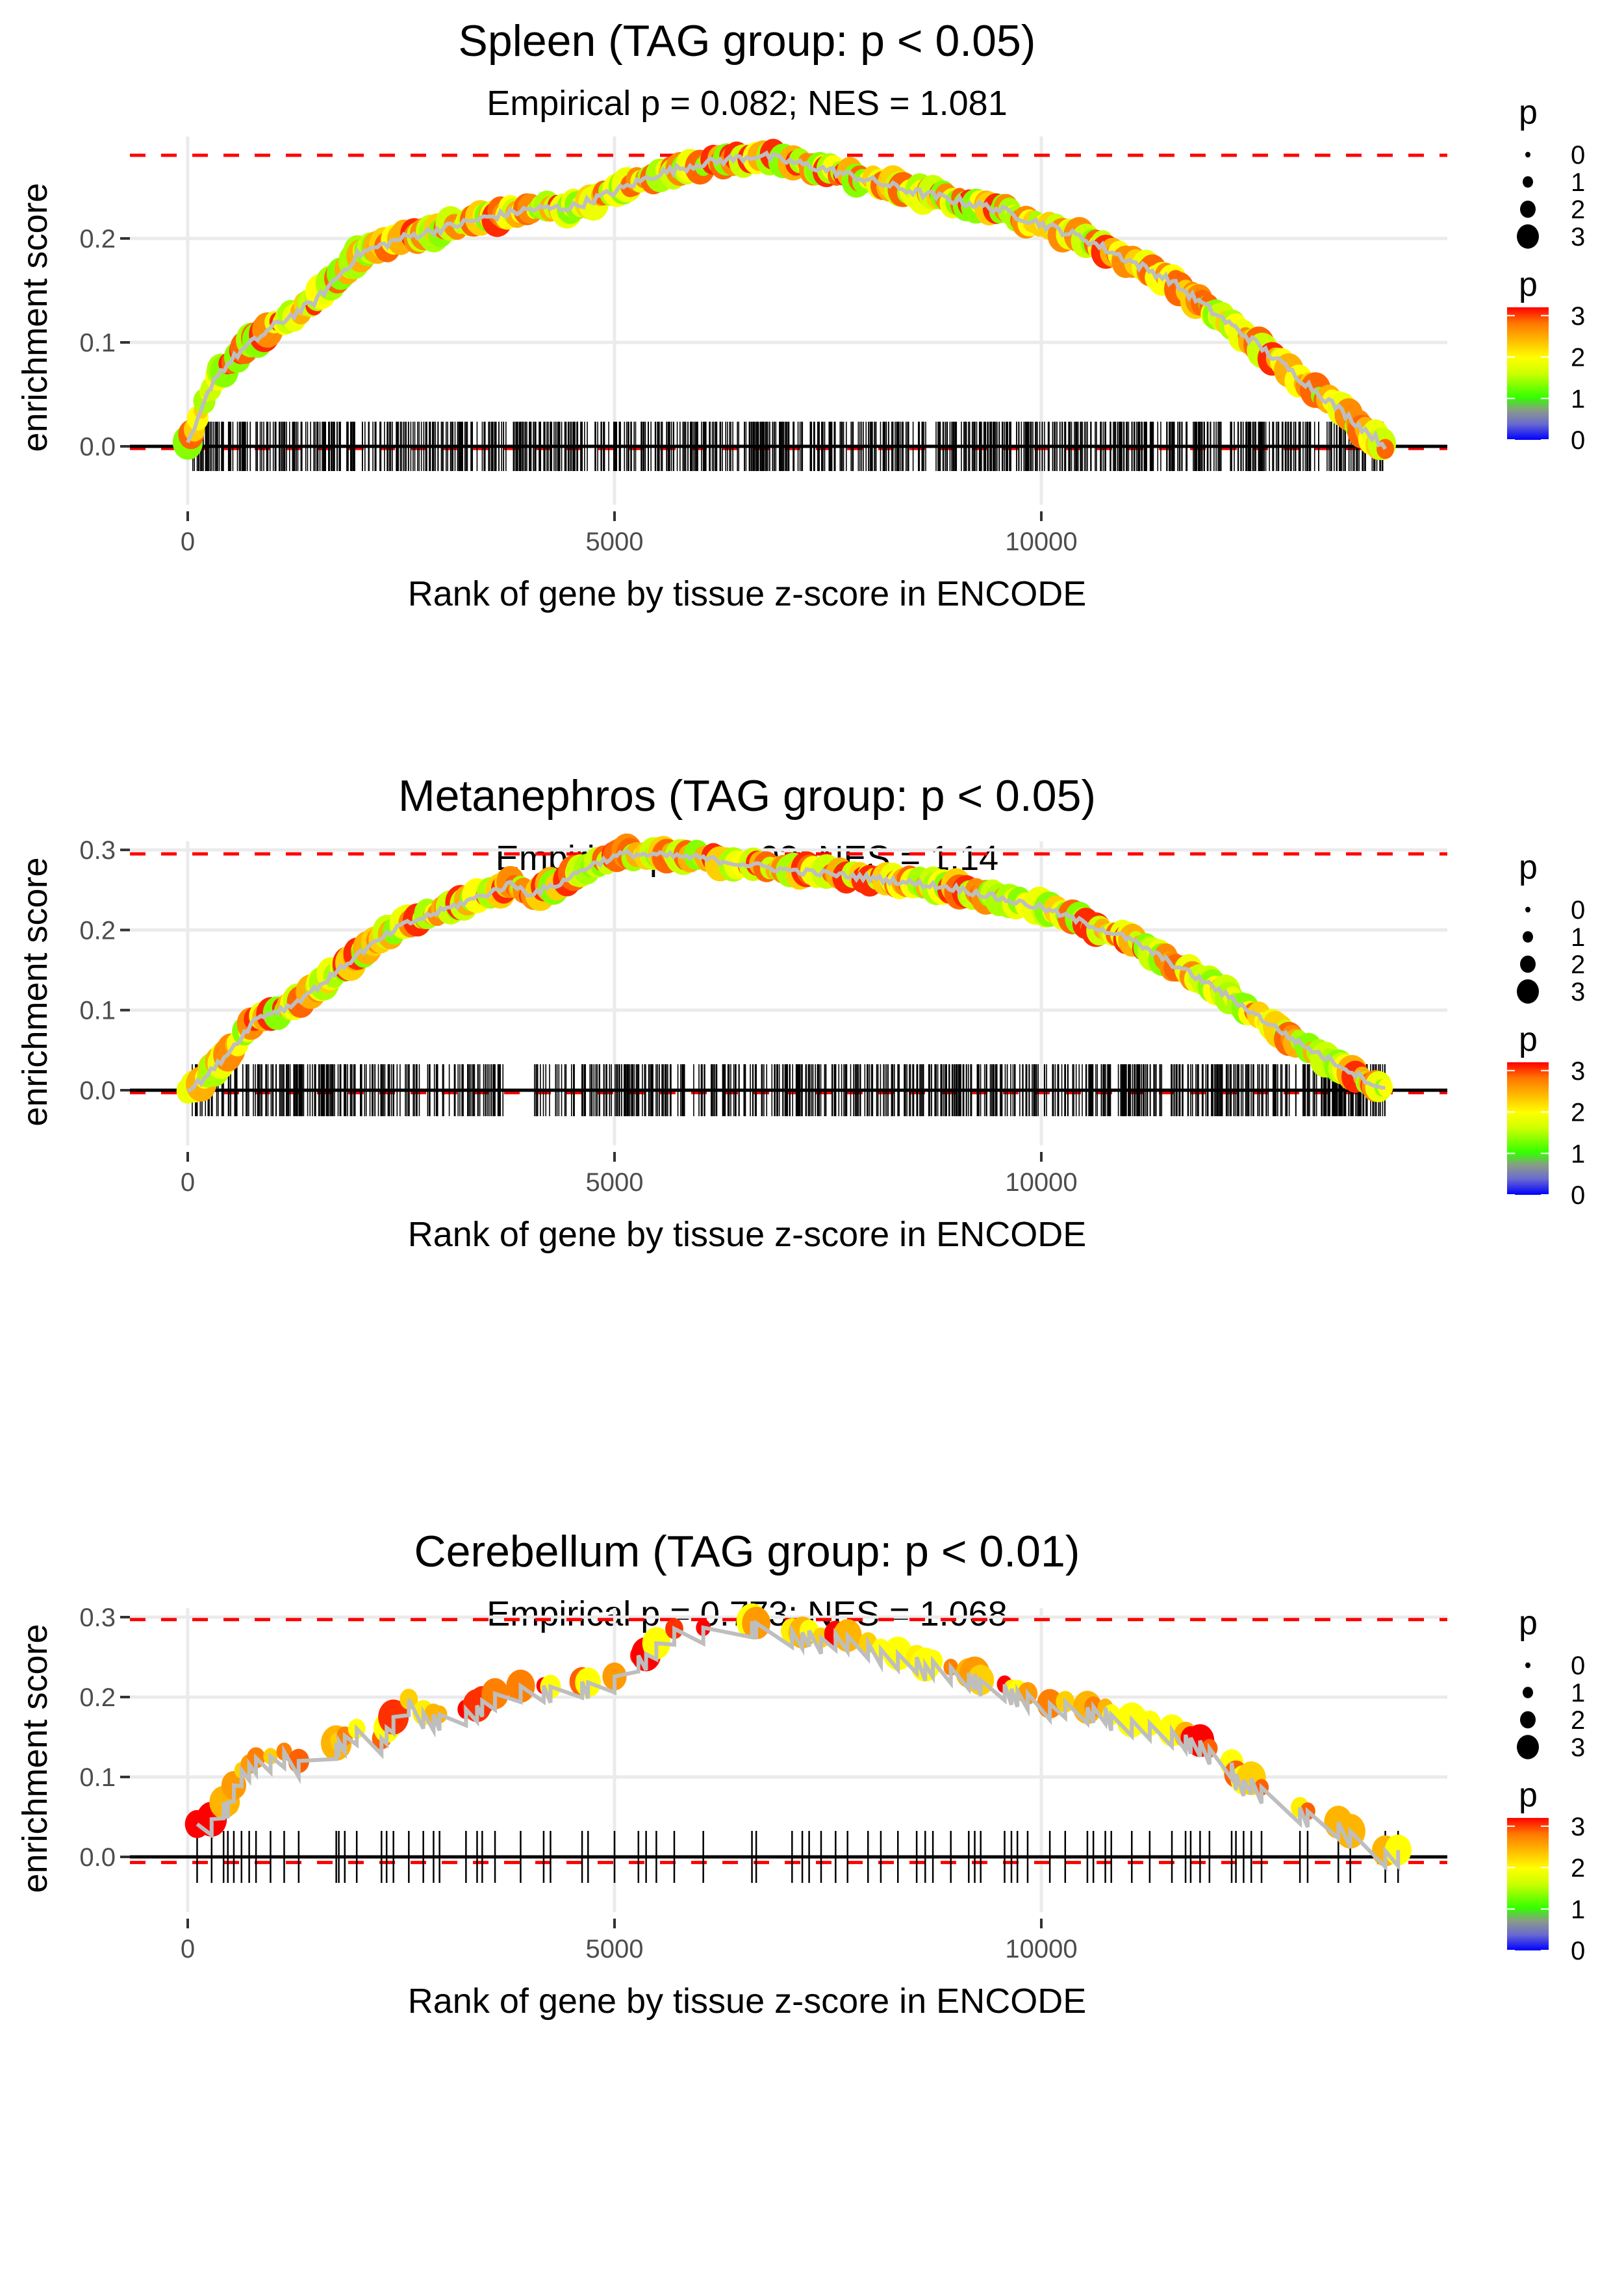 The image size is (1624, 2274). Describe the element at coordinates (747, 103) in the screenshot. I see `chart-subtitle: Empirical p = 0.082; NES = 1.081` at that location.